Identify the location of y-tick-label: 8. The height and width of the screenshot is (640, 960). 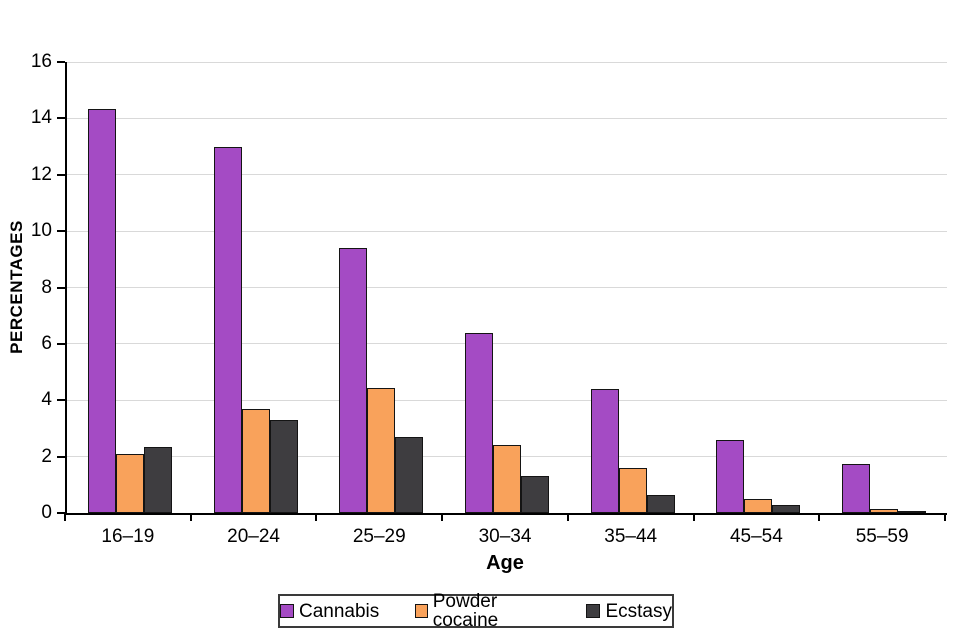
(46, 287).